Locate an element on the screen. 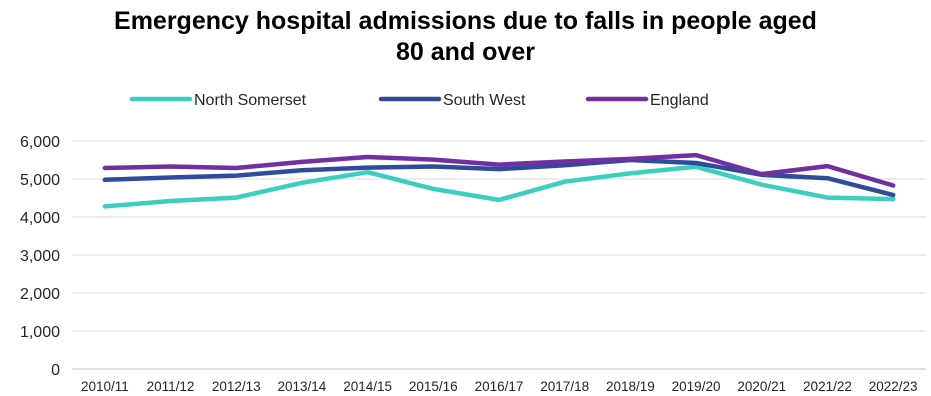 This screenshot has width=931, height=396. legend-label-north-somerset: North Somerset is located at coordinates (250, 100).